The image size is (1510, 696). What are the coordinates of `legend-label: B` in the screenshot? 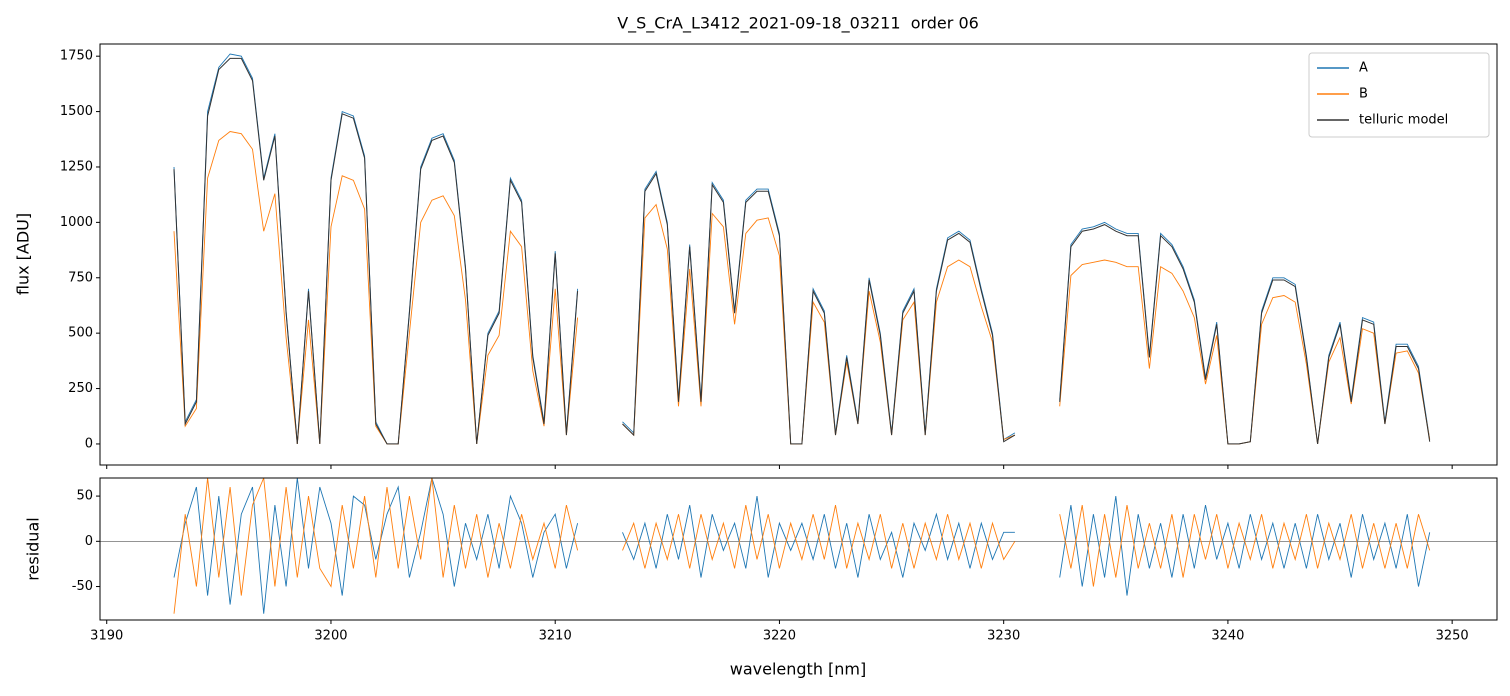 It's located at (1363, 94).